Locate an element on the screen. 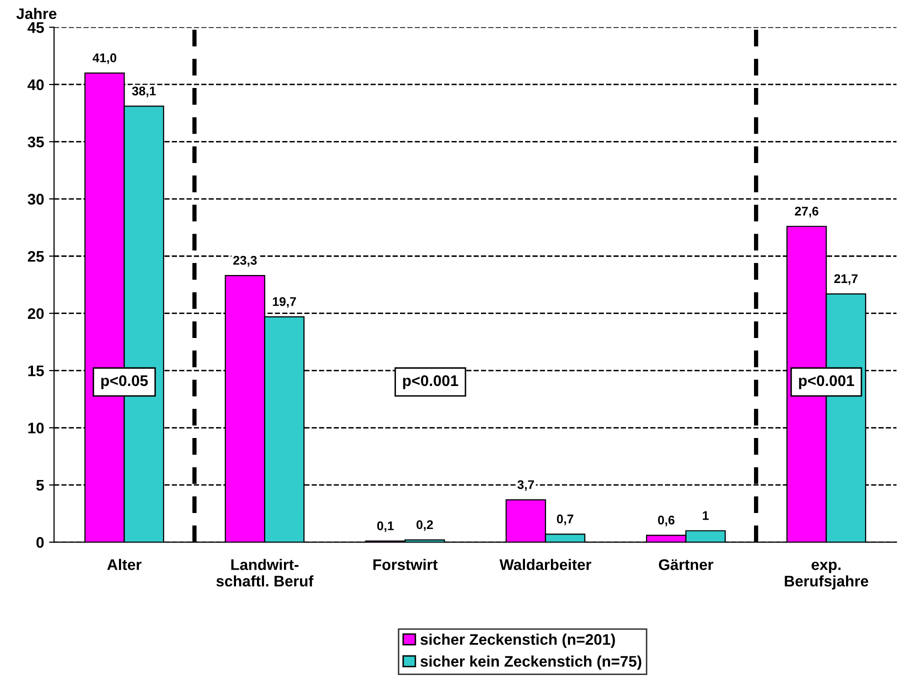 The image size is (901, 682). data-label: 0,6 is located at coordinates (666, 521).